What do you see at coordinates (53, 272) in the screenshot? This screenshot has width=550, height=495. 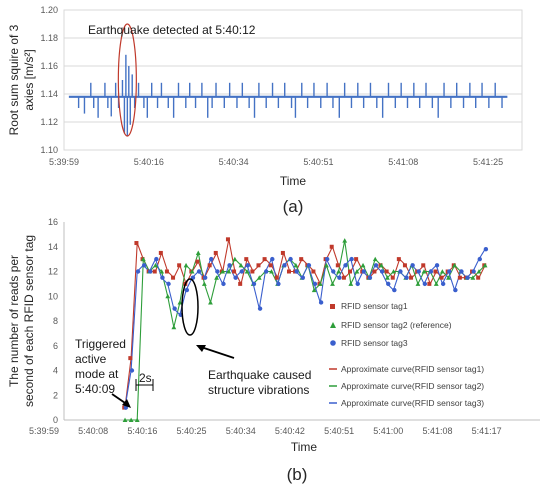 I see `chart-b-y-tick-label: 12` at bounding box center [53, 272].